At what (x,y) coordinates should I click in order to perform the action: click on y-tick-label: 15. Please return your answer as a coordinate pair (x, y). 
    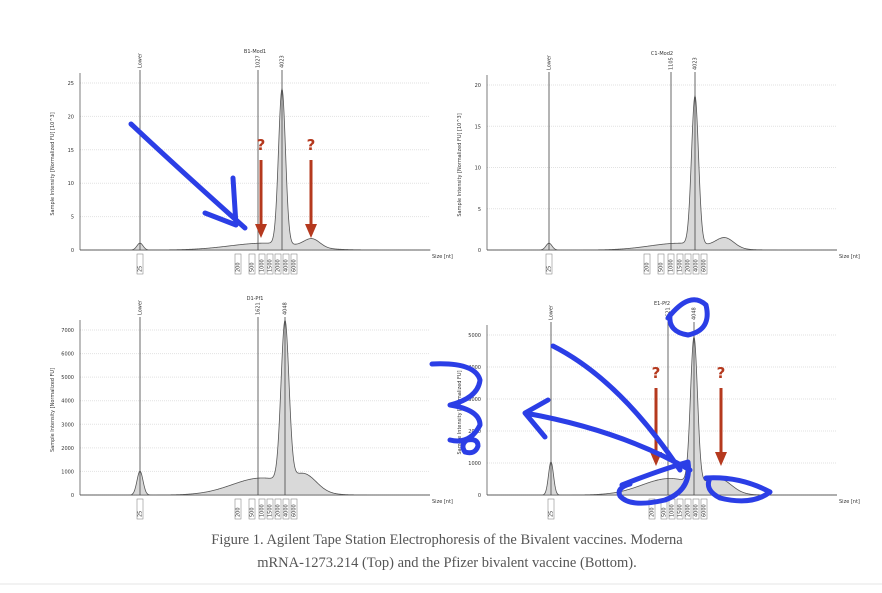
    Looking at the image, I should click on (478, 127).